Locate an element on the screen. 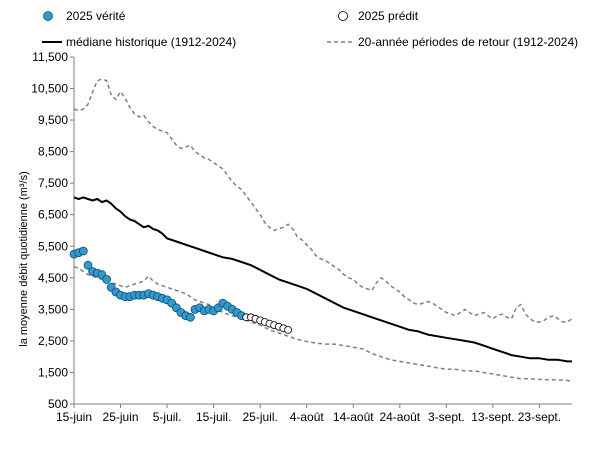  legend-item-retour: 20-année périodes de retour (1912-2024) is located at coordinates (452, 42).